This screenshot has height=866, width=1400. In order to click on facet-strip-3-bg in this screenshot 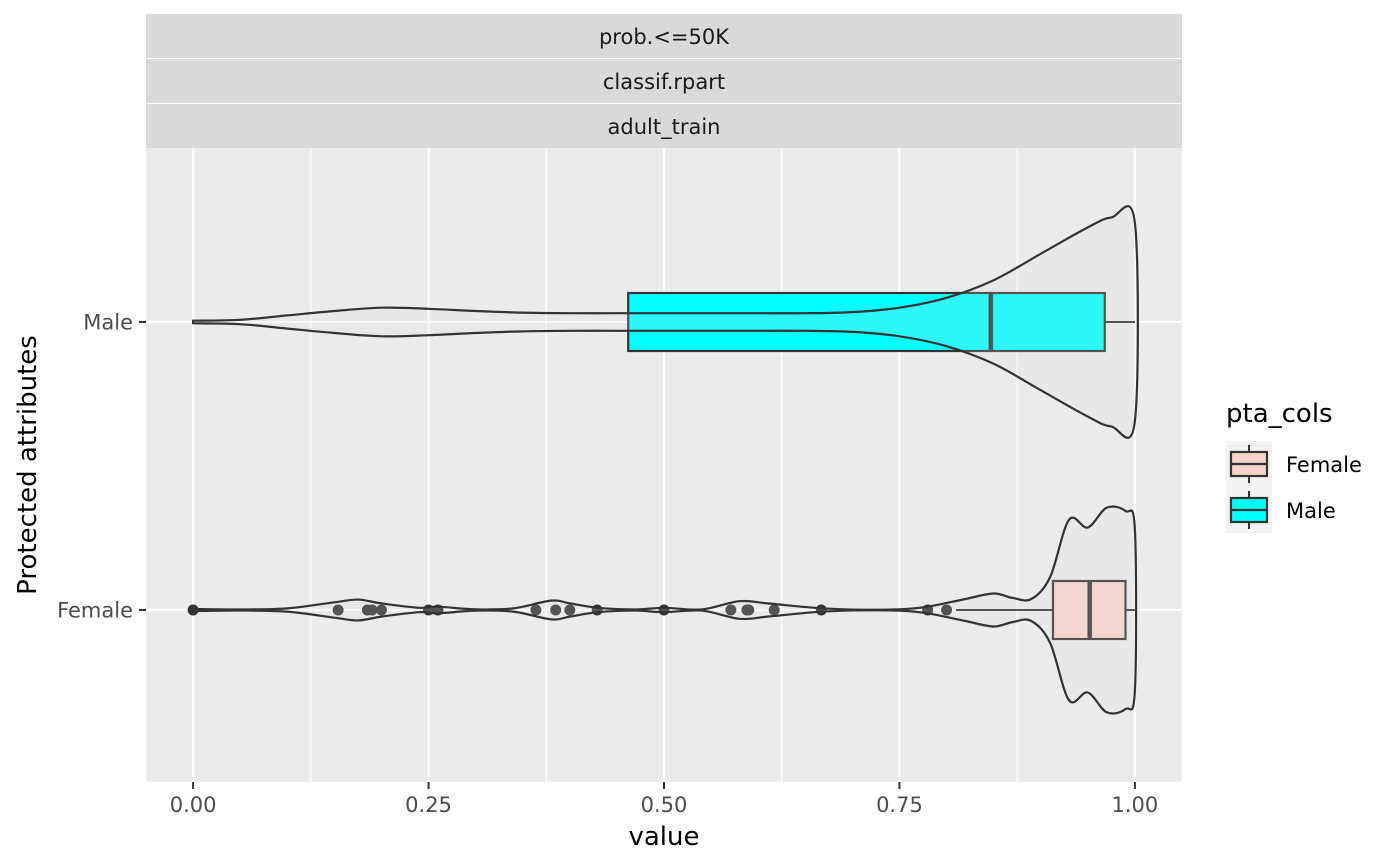, I will do `click(664, 126)`.